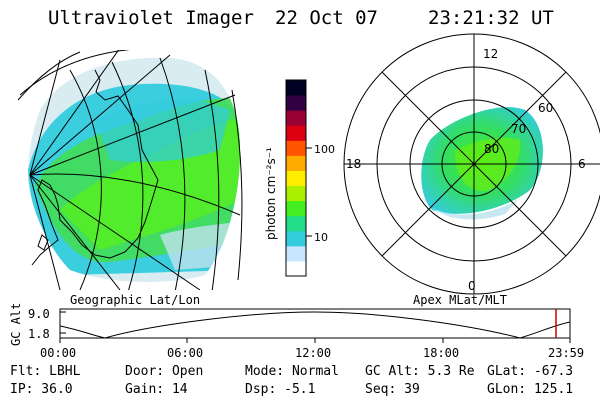 Image resolution: width=600 pixels, height=400 pixels. I want to click on ip-info: IP: 36.0, so click(41, 389).